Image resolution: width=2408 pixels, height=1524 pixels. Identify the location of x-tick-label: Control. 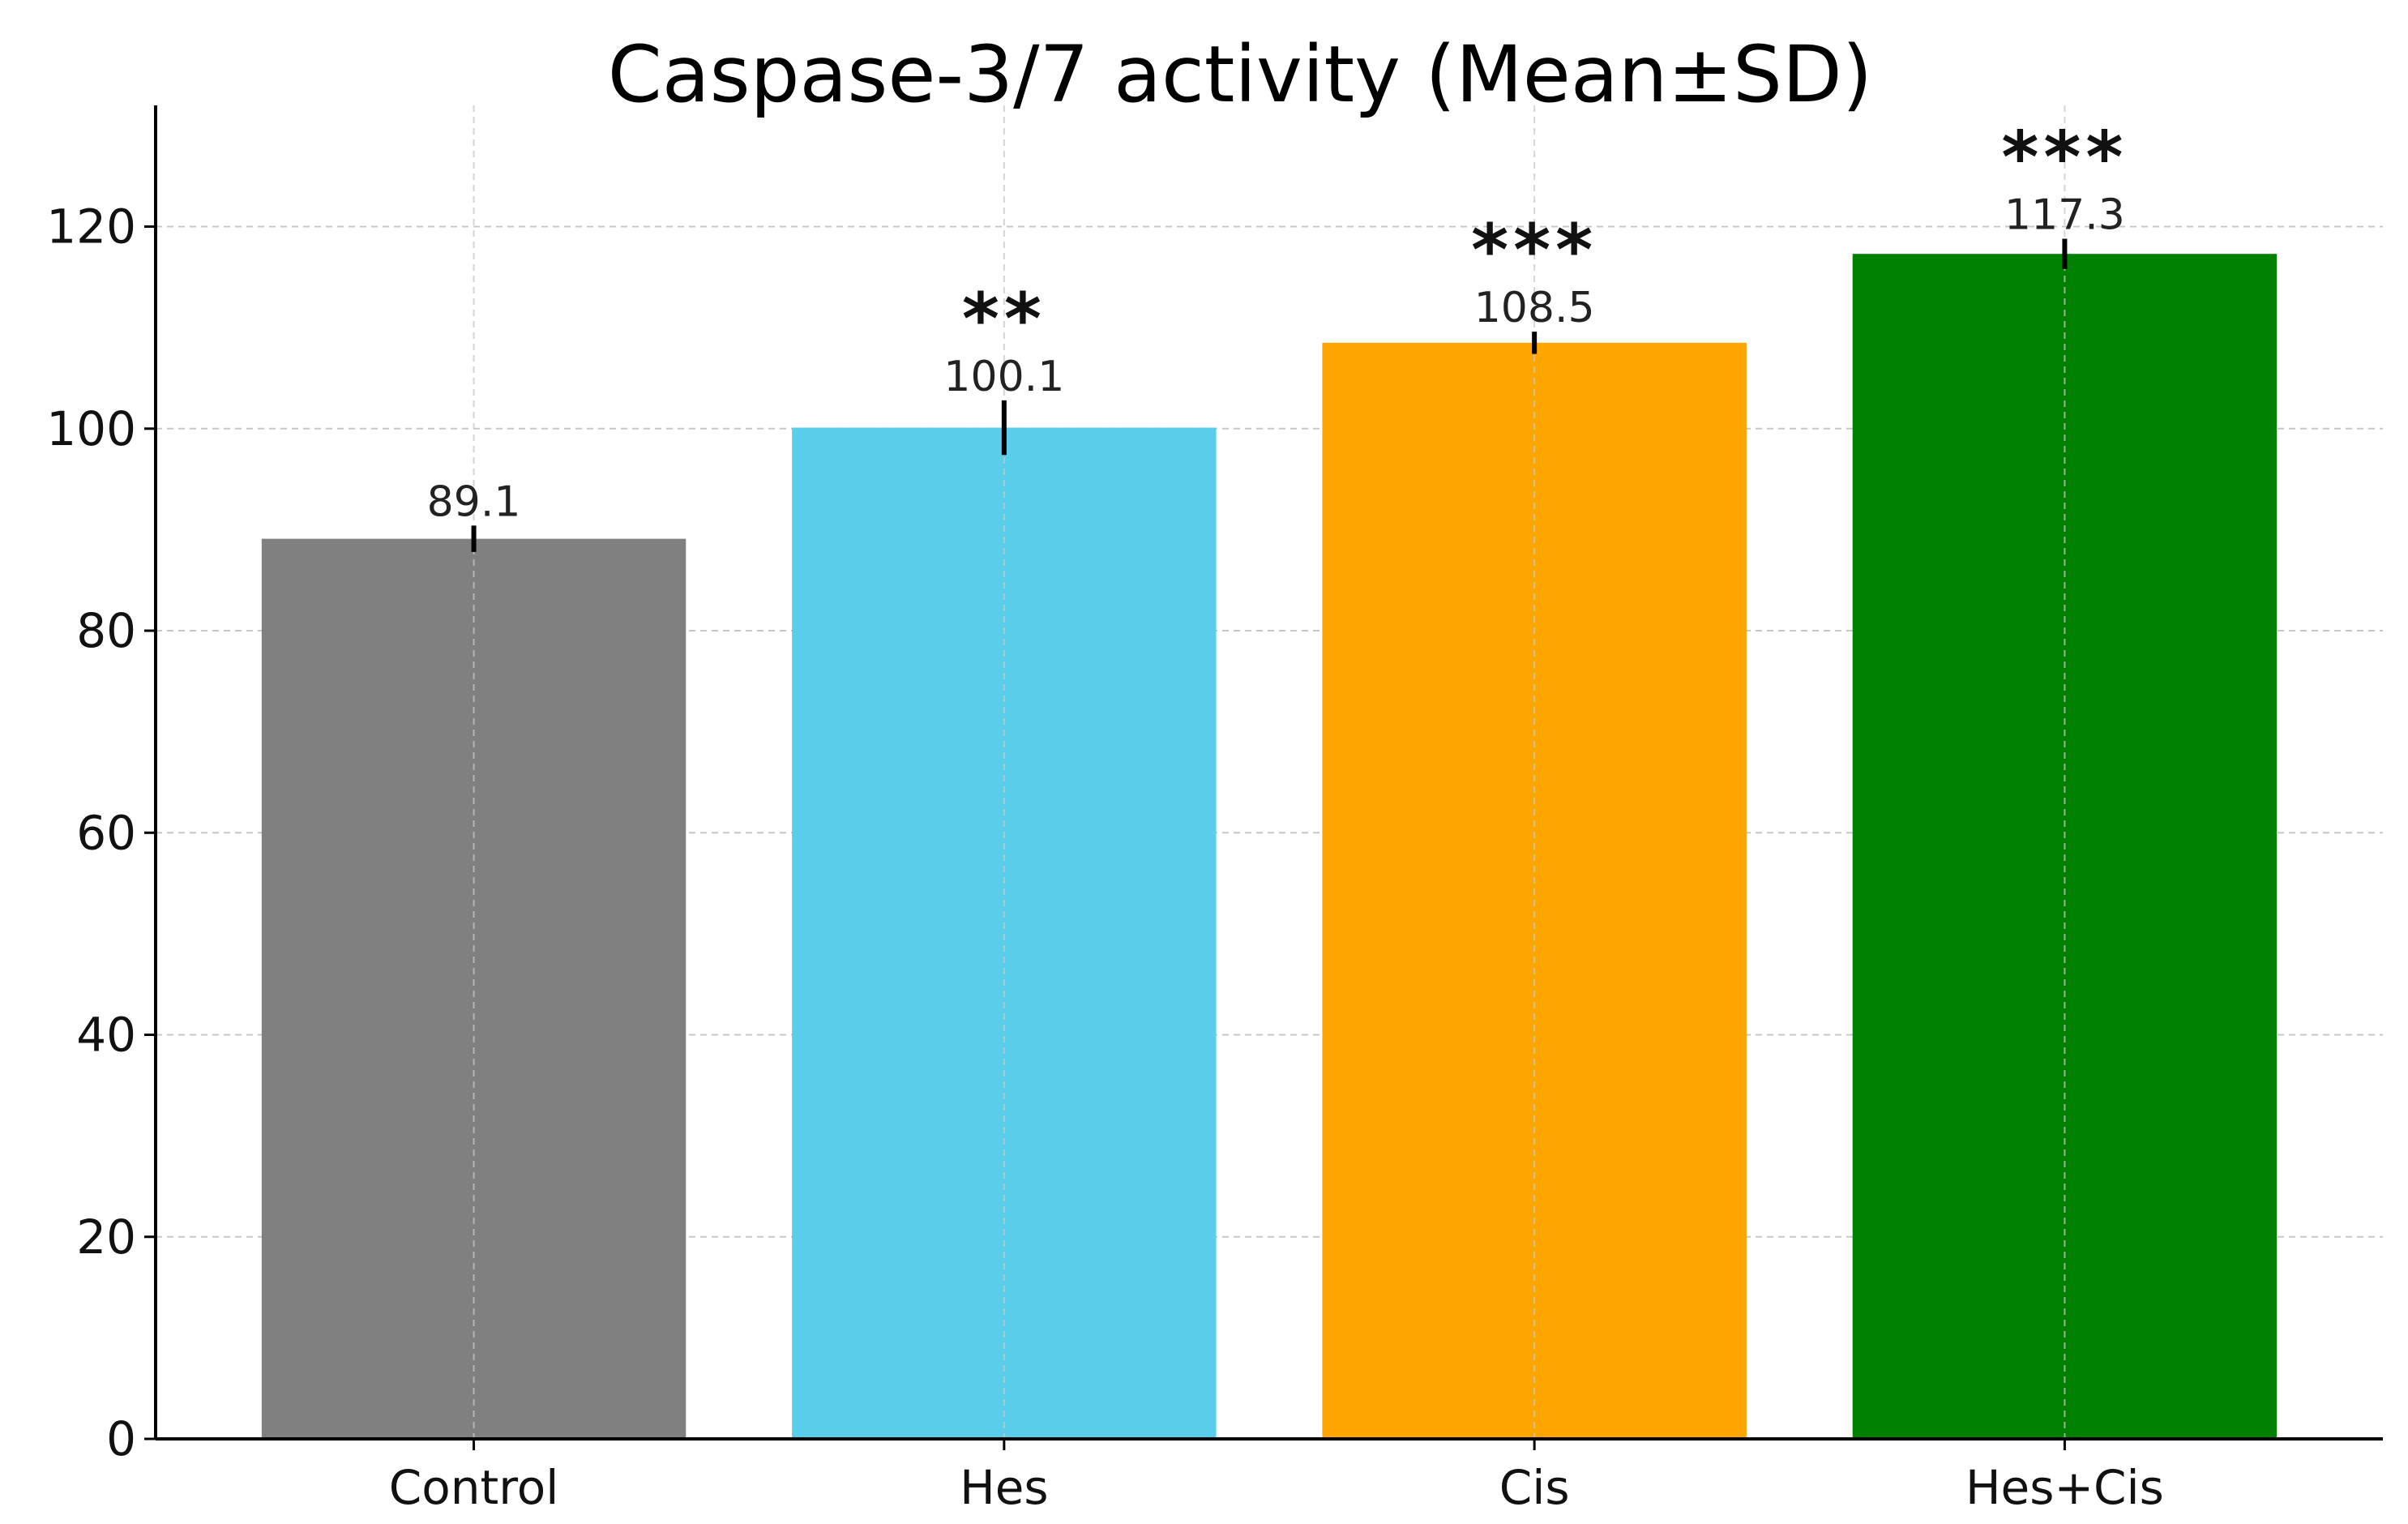
(474, 1487).